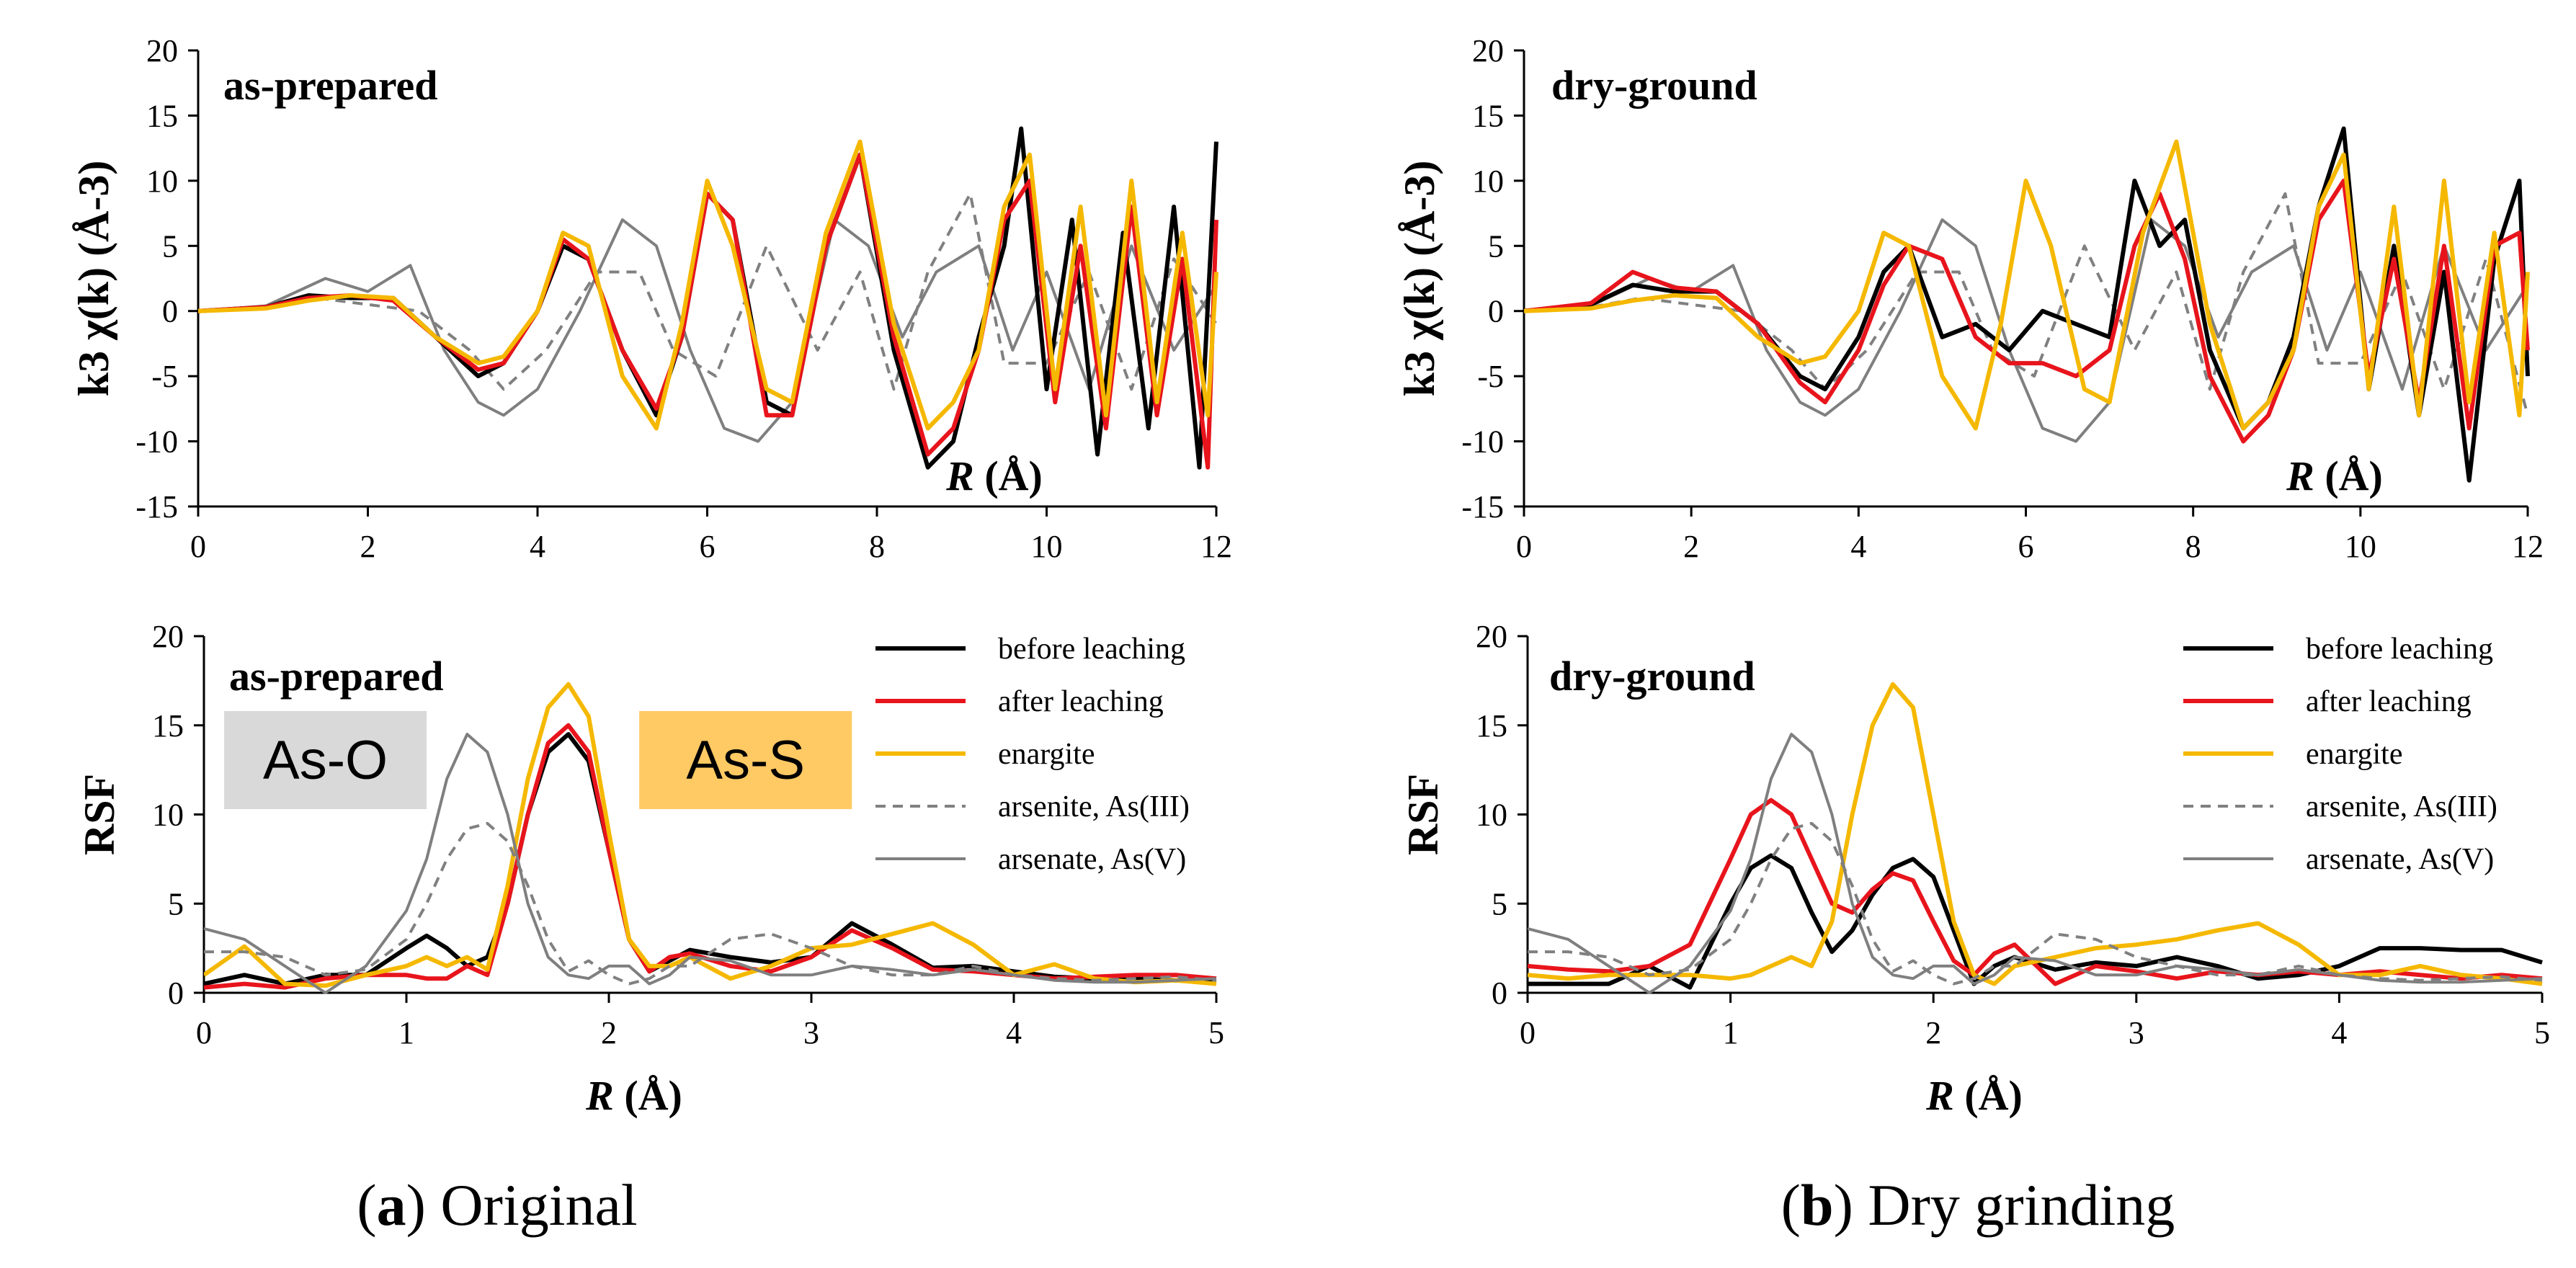  I want to click on region-label-1: As-S, so click(745, 760).